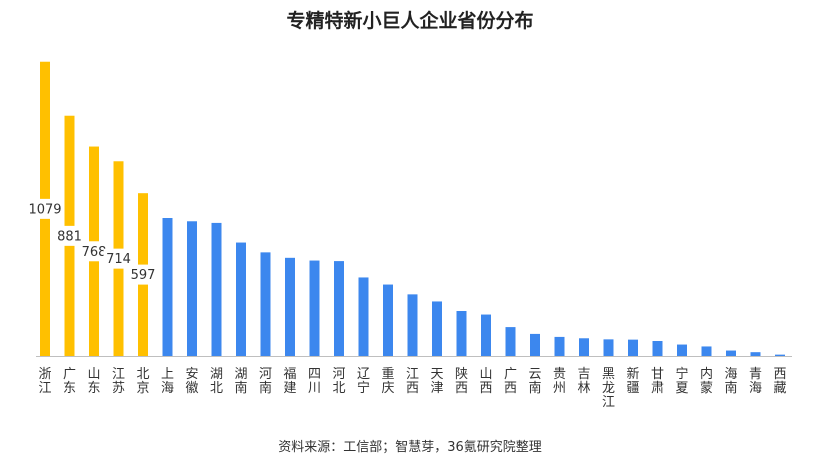 The height and width of the screenshot is (462, 820). What do you see at coordinates (510, 381) in the screenshot?
I see `x-tick-label: 广西` at bounding box center [510, 381].